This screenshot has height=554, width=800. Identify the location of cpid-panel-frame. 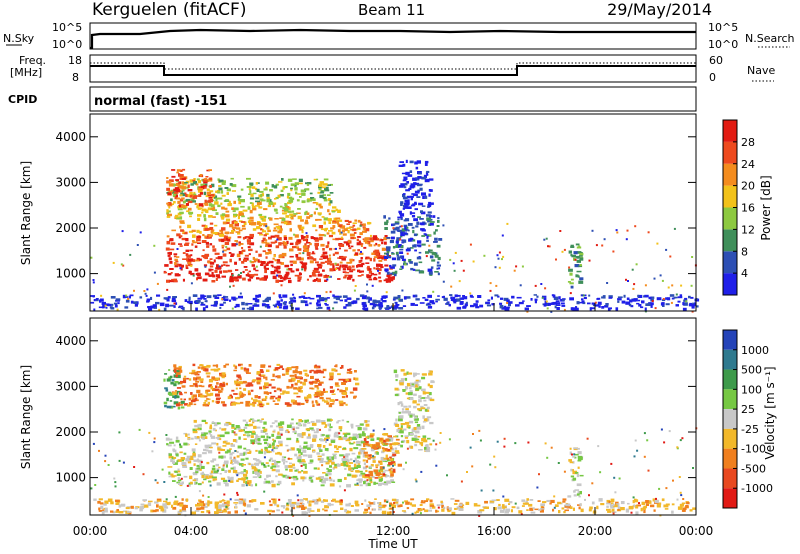
(393, 99).